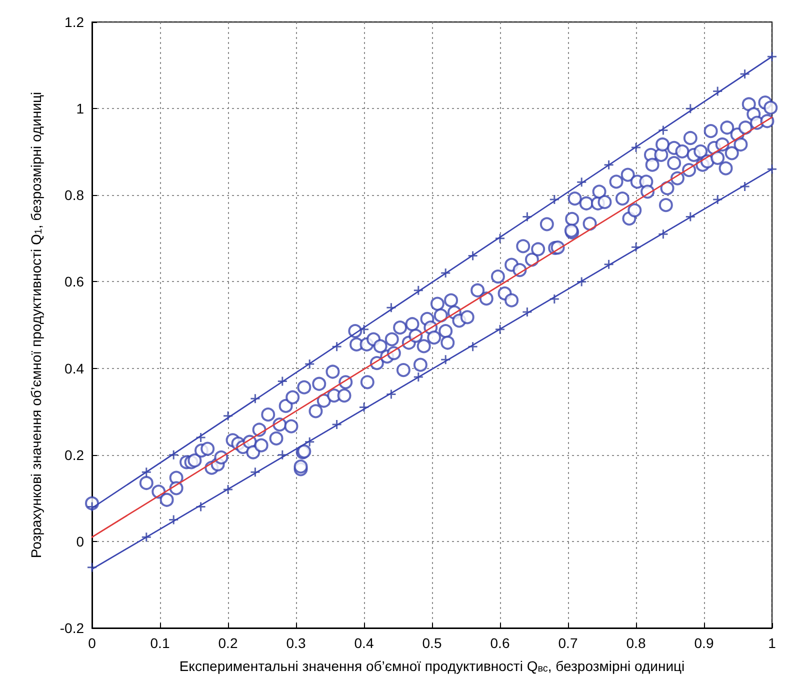  Describe the element at coordinates (432, 666) in the screenshot. I see `x-axis-title: Експериментальні значення об’ємної продуктивності Qвс, безрозмірні одиниці` at that location.